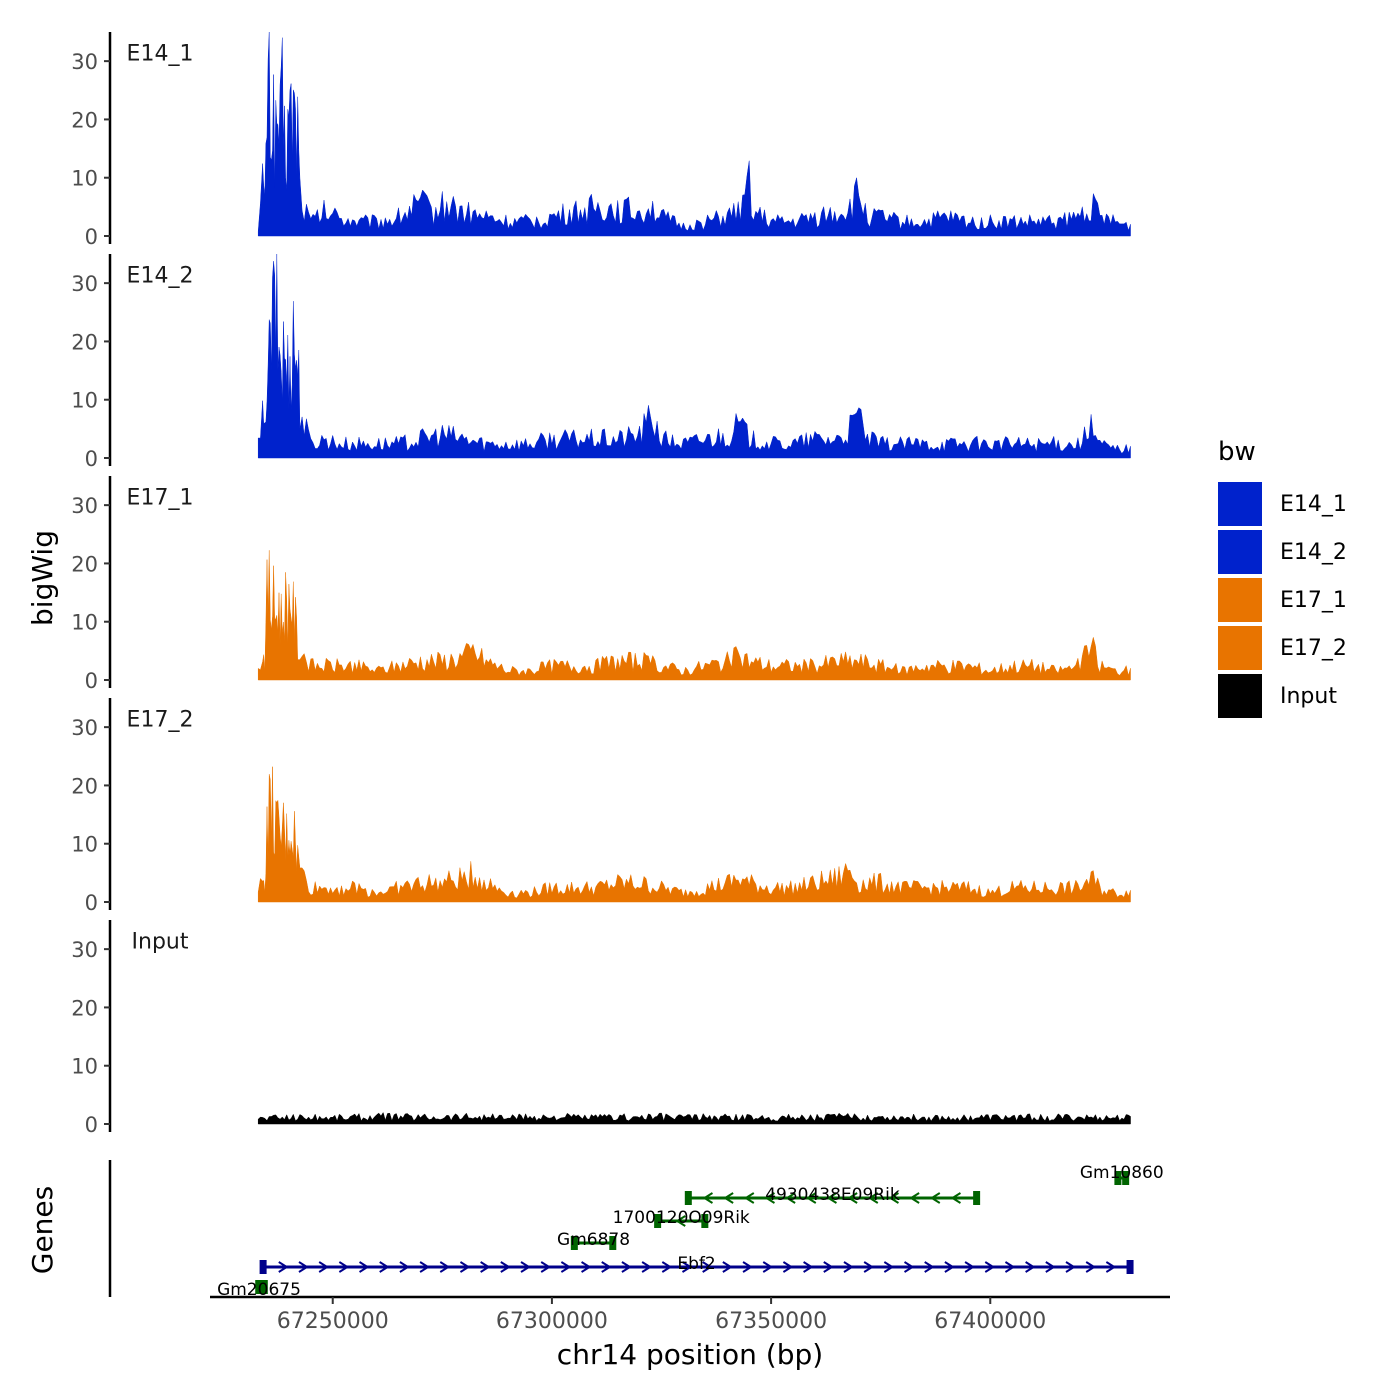 Image resolution: width=1400 pixels, height=1400 pixels. What do you see at coordinates (1237, 452) in the screenshot?
I see `legend-title: bw` at bounding box center [1237, 452].